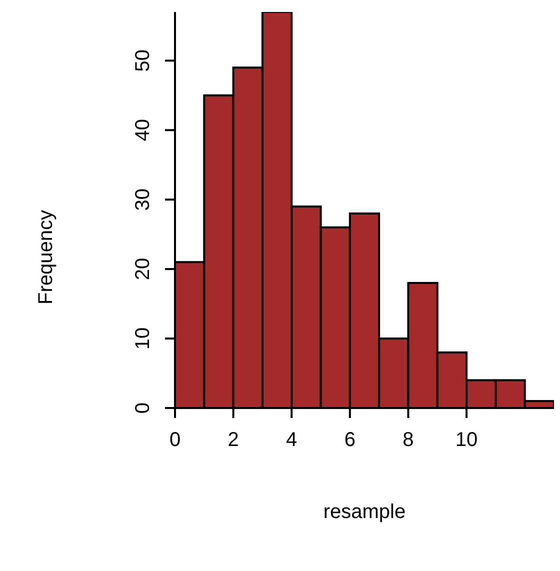 Image resolution: width=560 pixels, height=571 pixels. What do you see at coordinates (143, 269) in the screenshot?
I see `y-tick-label: 20` at bounding box center [143, 269].